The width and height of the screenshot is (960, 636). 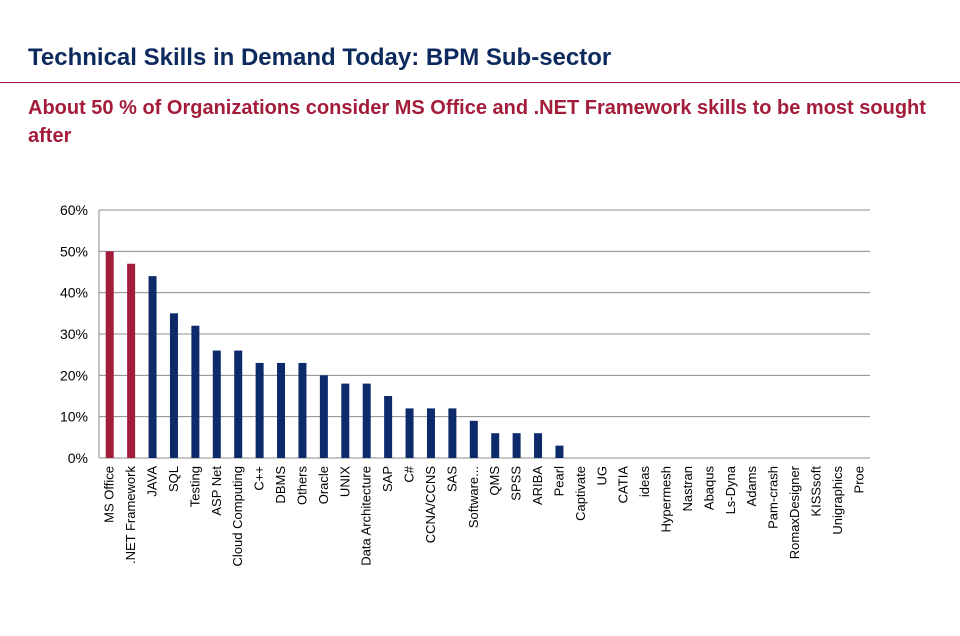 What do you see at coordinates (730, 489) in the screenshot?
I see `x-tick-label: Ls-Dyna` at bounding box center [730, 489].